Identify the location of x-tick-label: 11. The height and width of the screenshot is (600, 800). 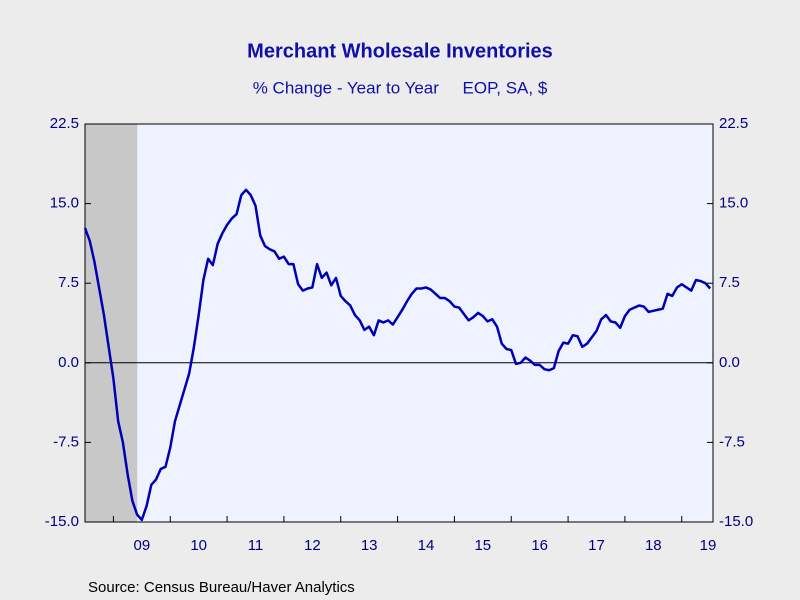
(256, 545).